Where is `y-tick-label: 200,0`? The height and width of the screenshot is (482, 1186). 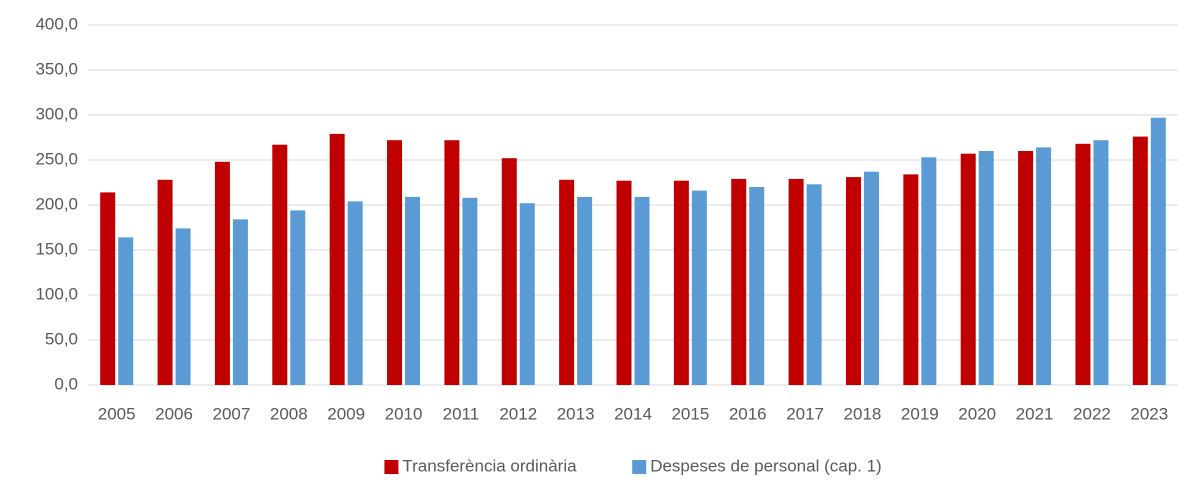
y-tick-label: 200,0 is located at coordinates (56, 203).